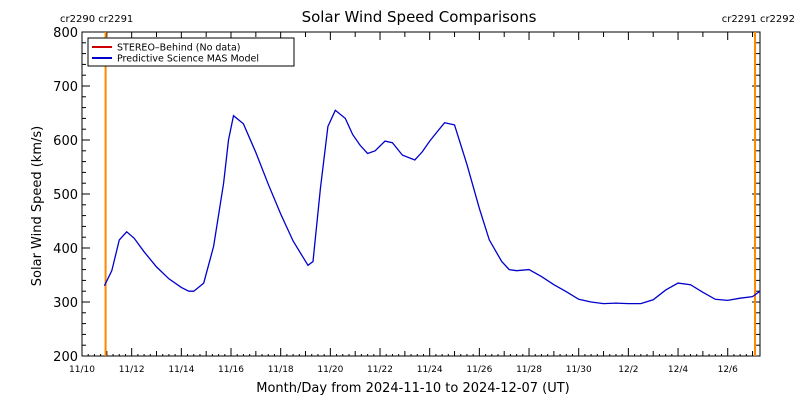 Image resolution: width=800 pixels, height=400 pixels. I want to click on x-tick-label: 11/26, so click(479, 370).